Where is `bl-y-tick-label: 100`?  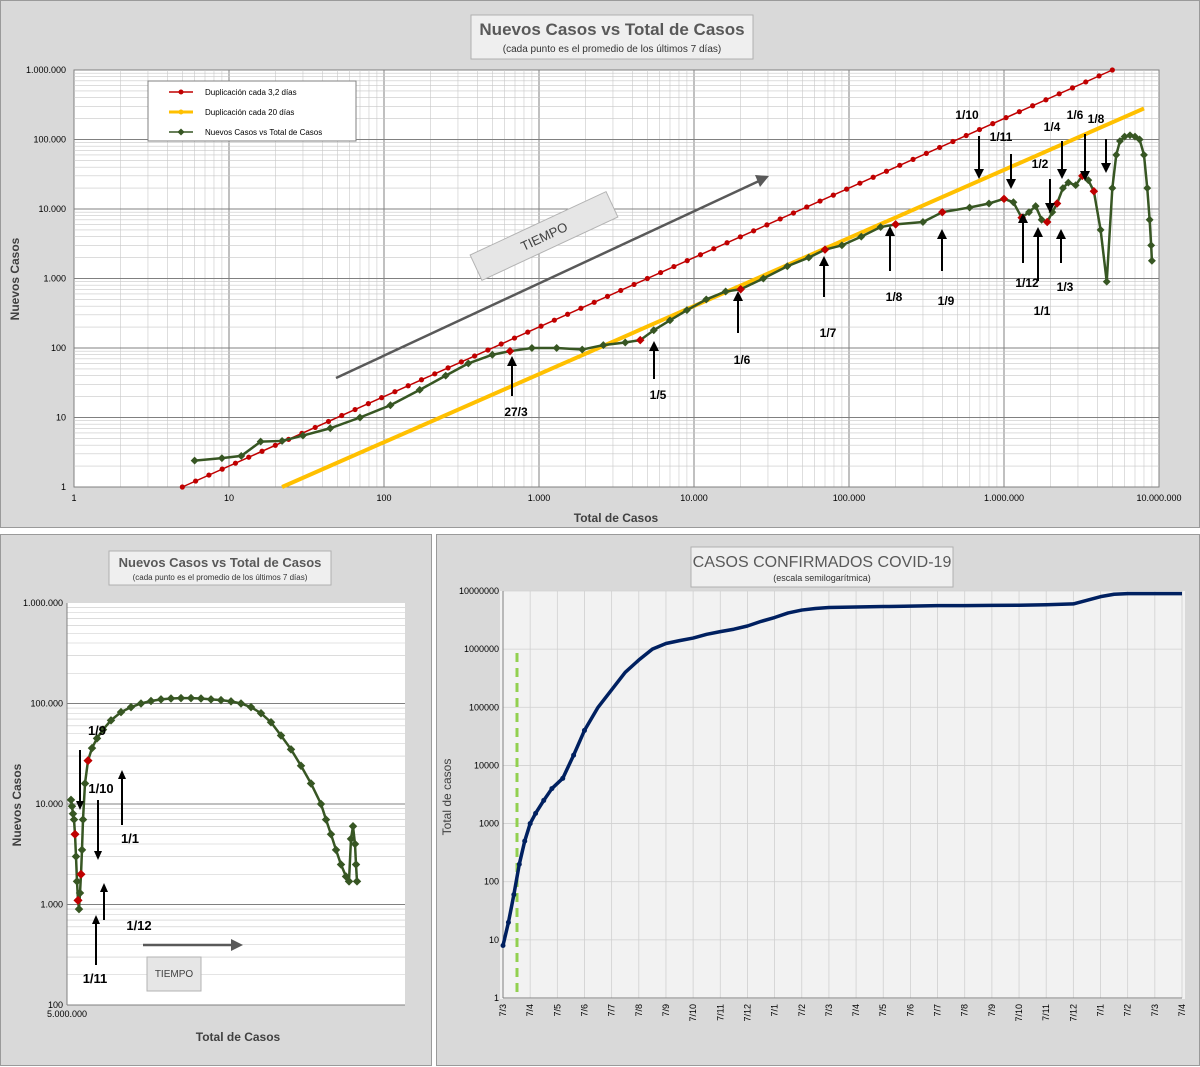 bl-y-tick-label: 100 is located at coordinates (55, 1005).